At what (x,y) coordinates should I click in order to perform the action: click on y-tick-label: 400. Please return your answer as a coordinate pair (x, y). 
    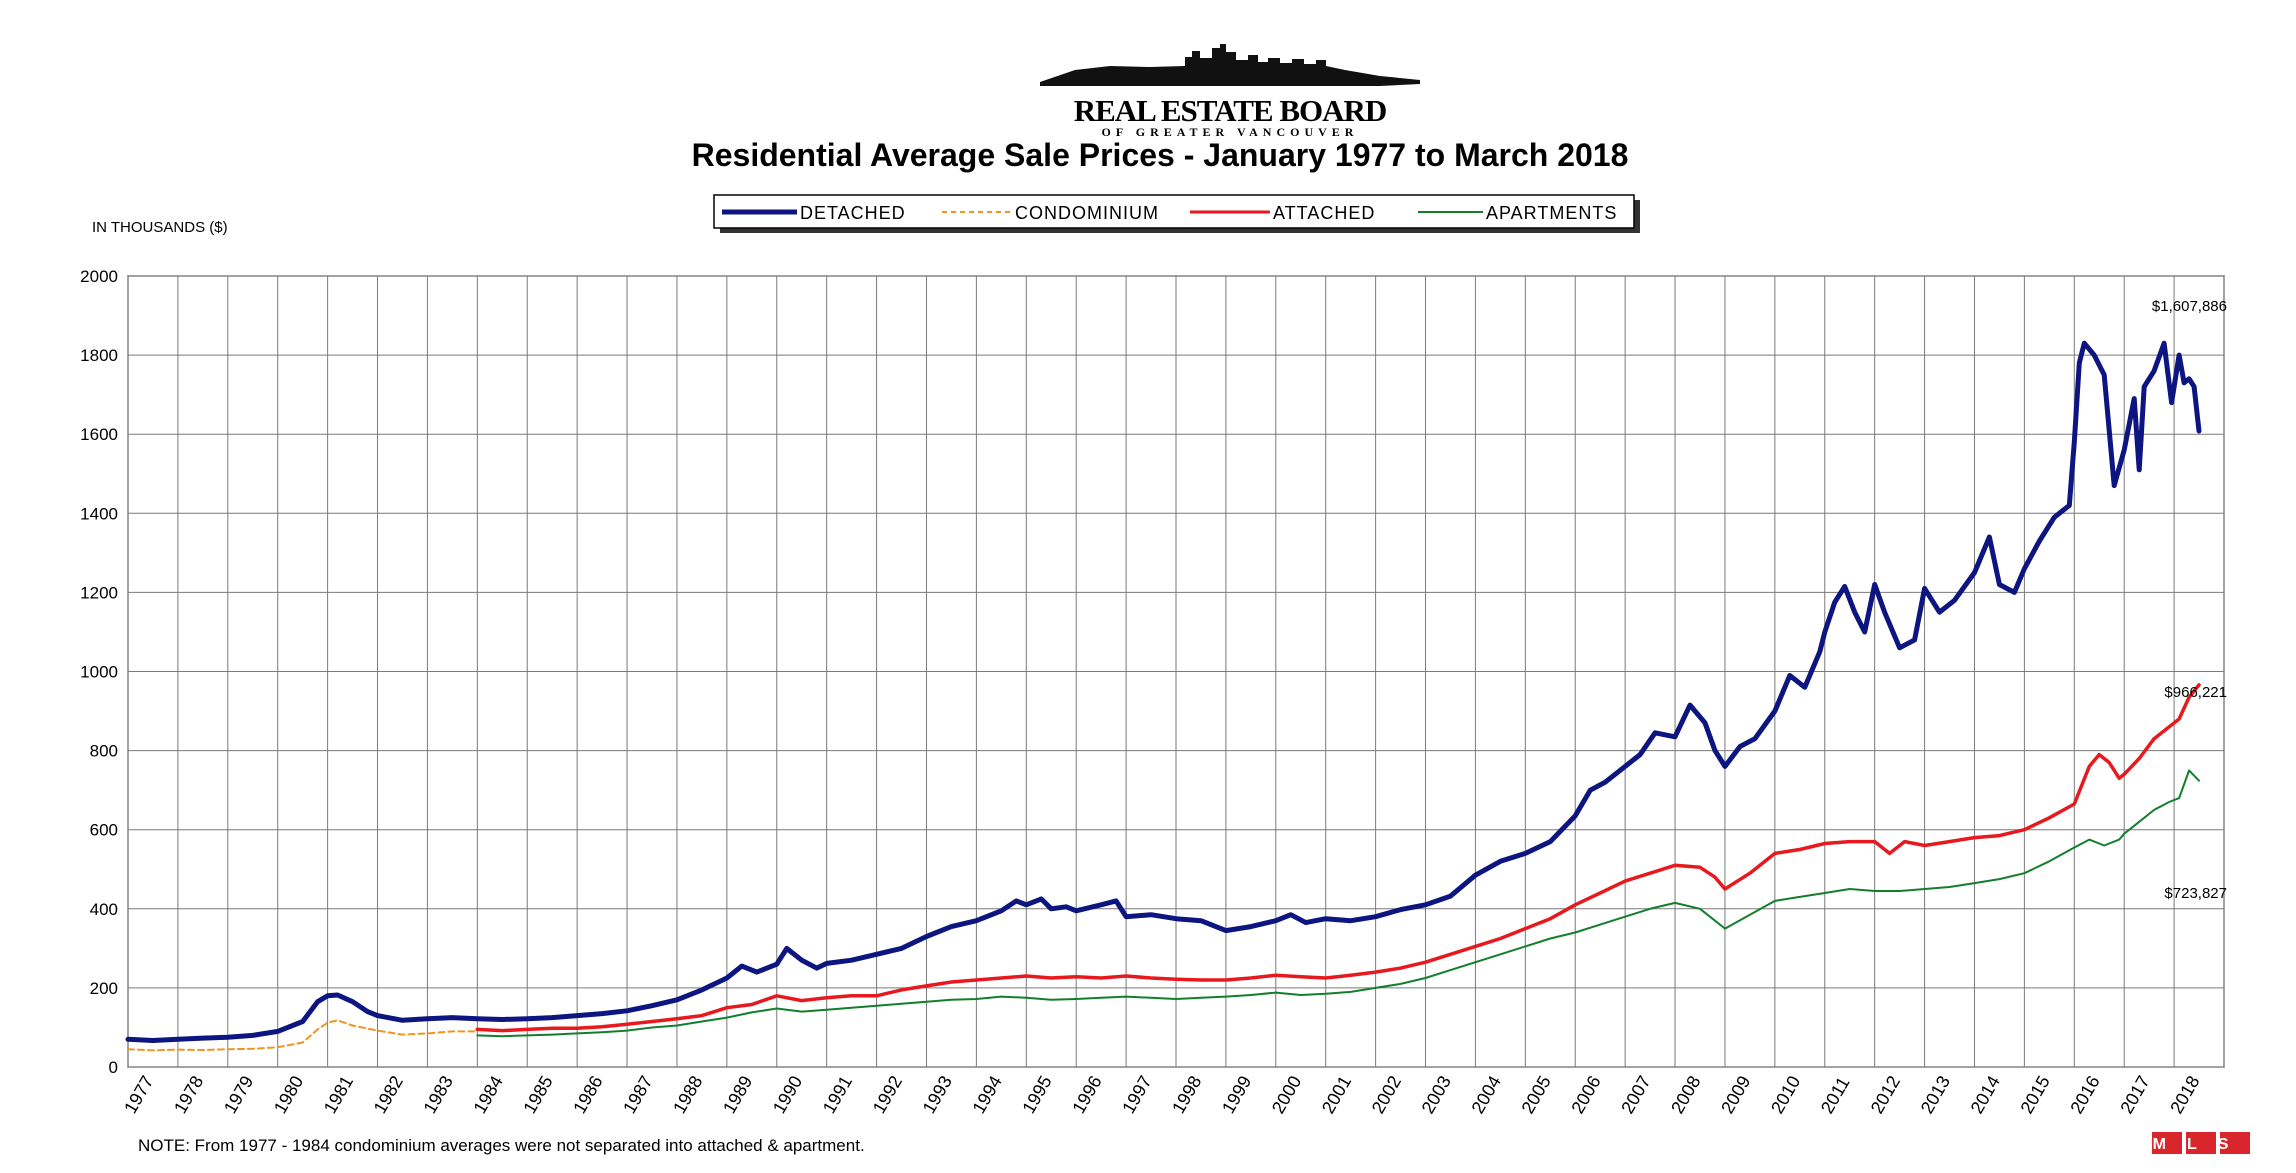
    Looking at the image, I should click on (104, 909).